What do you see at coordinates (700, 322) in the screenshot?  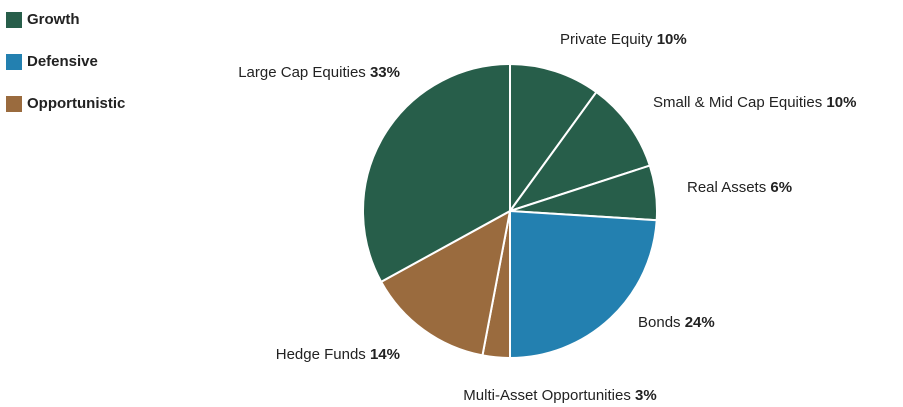 I see `slice-value: 24%` at bounding box center [700, 322].